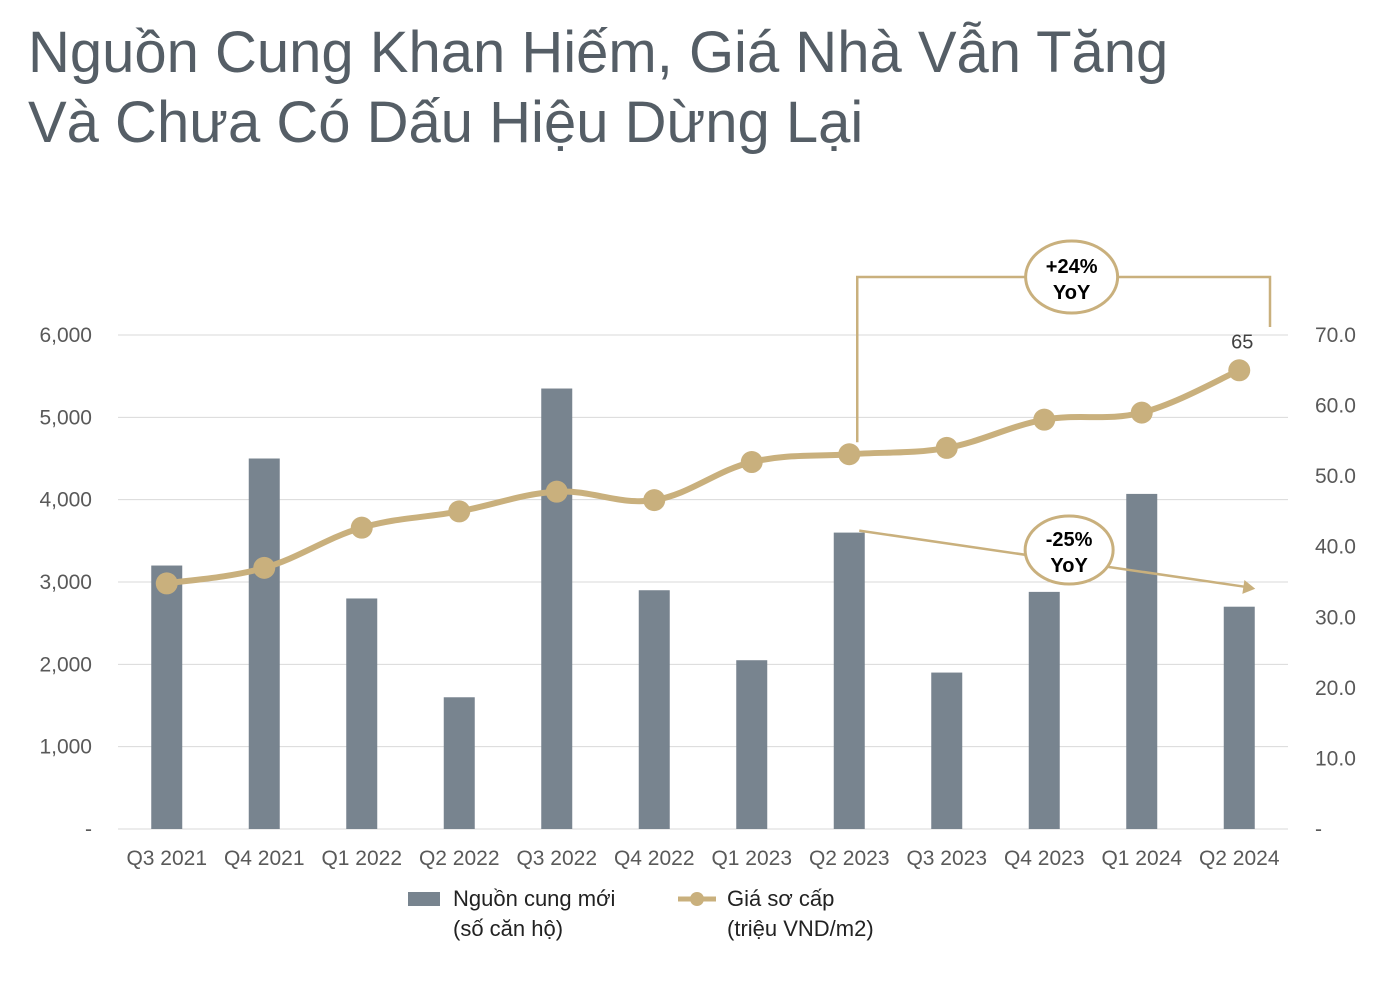 This screenshot has height=988, width=1388. Describe the element at coordinates (534, 898) in the screenshot. I see `legend-supply-line-1: Nguồn cung mới` at that location.